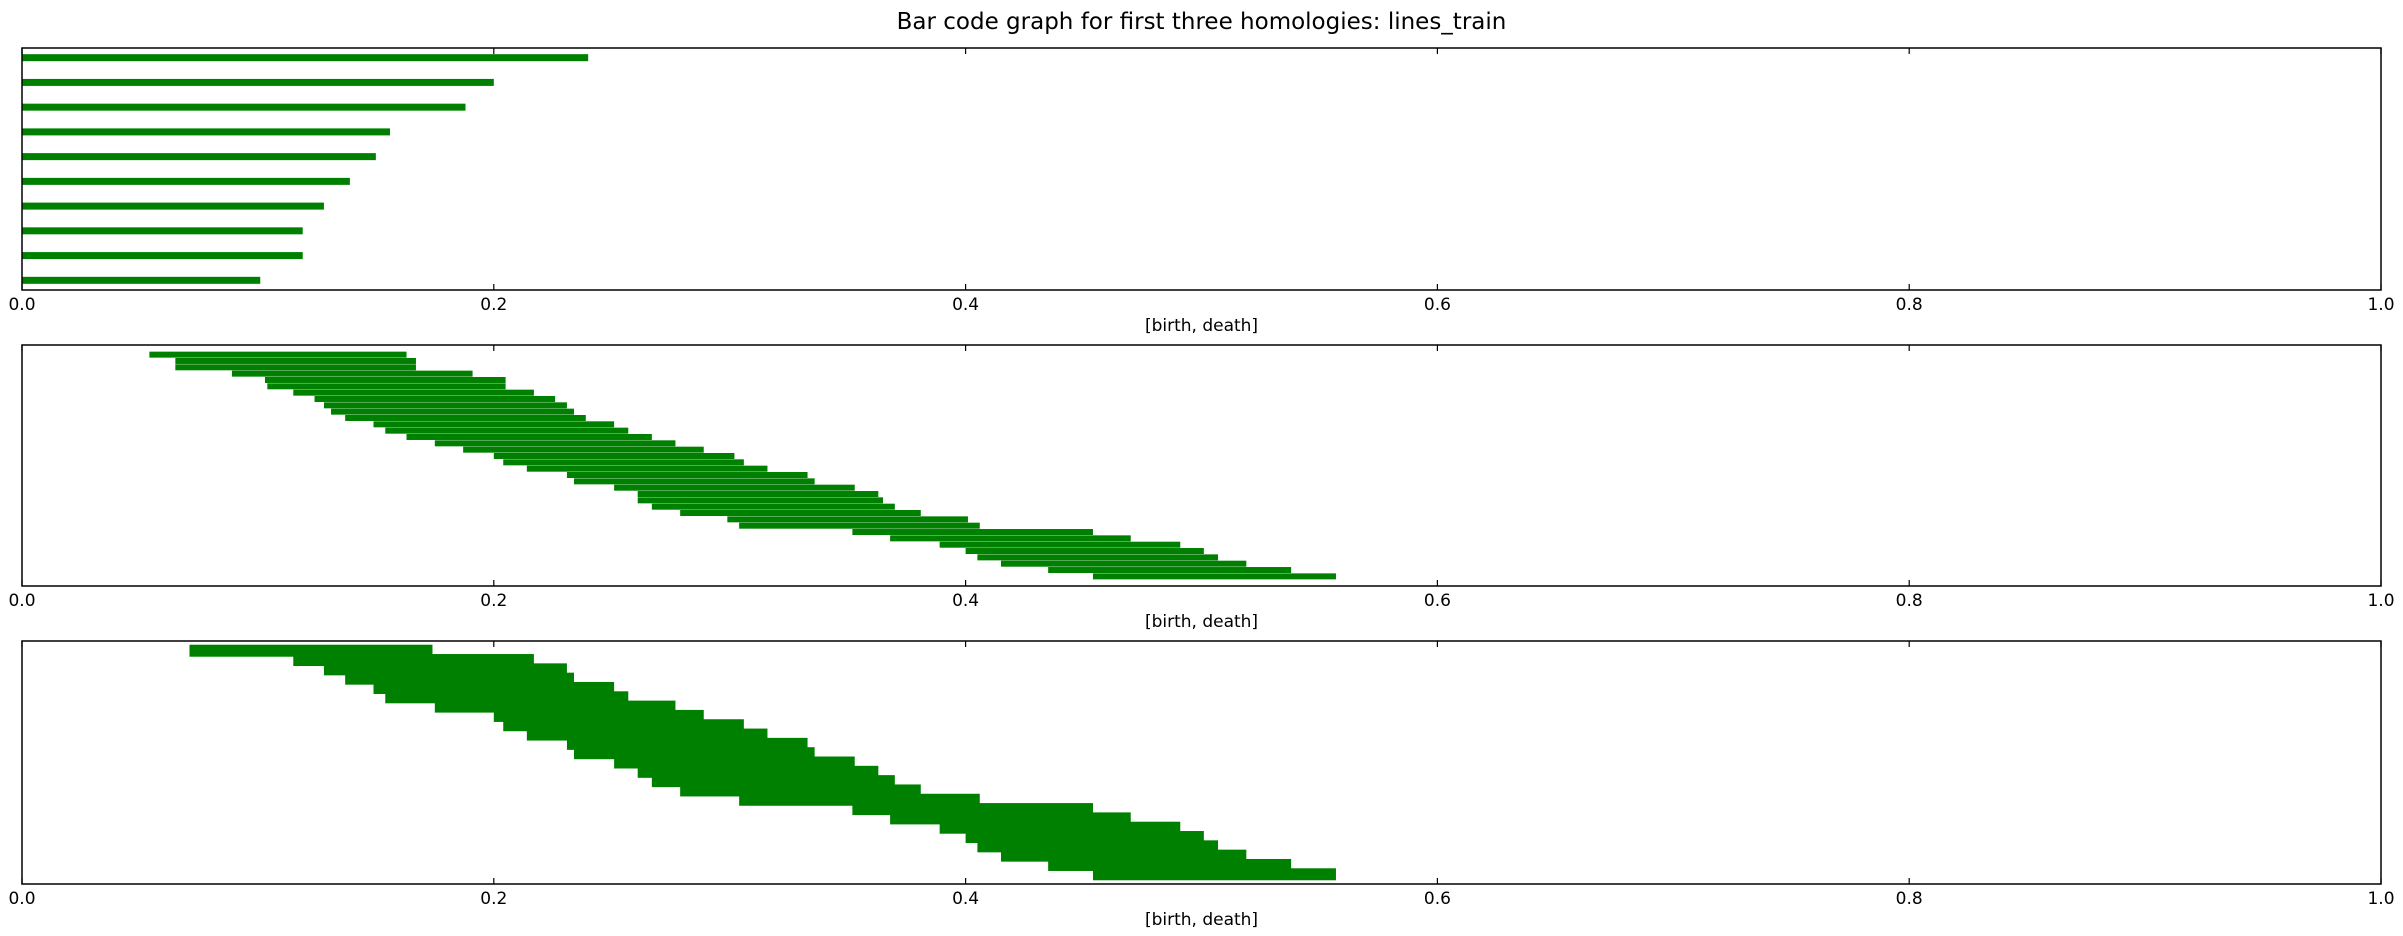 This screenshot has width=2403, height=936. What do you see at coordinates (1201, 622) in the screenshot?
I see `x-axis-label-2: [birth, death]` at bounding box center [1201, 622].